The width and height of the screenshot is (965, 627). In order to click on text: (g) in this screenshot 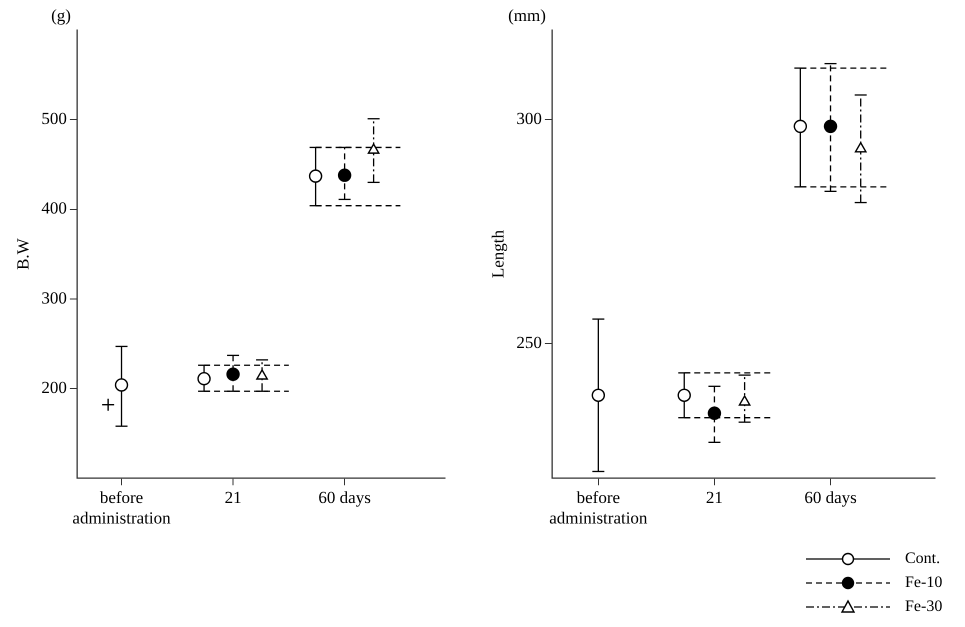, I will do `click(61, 15)`.